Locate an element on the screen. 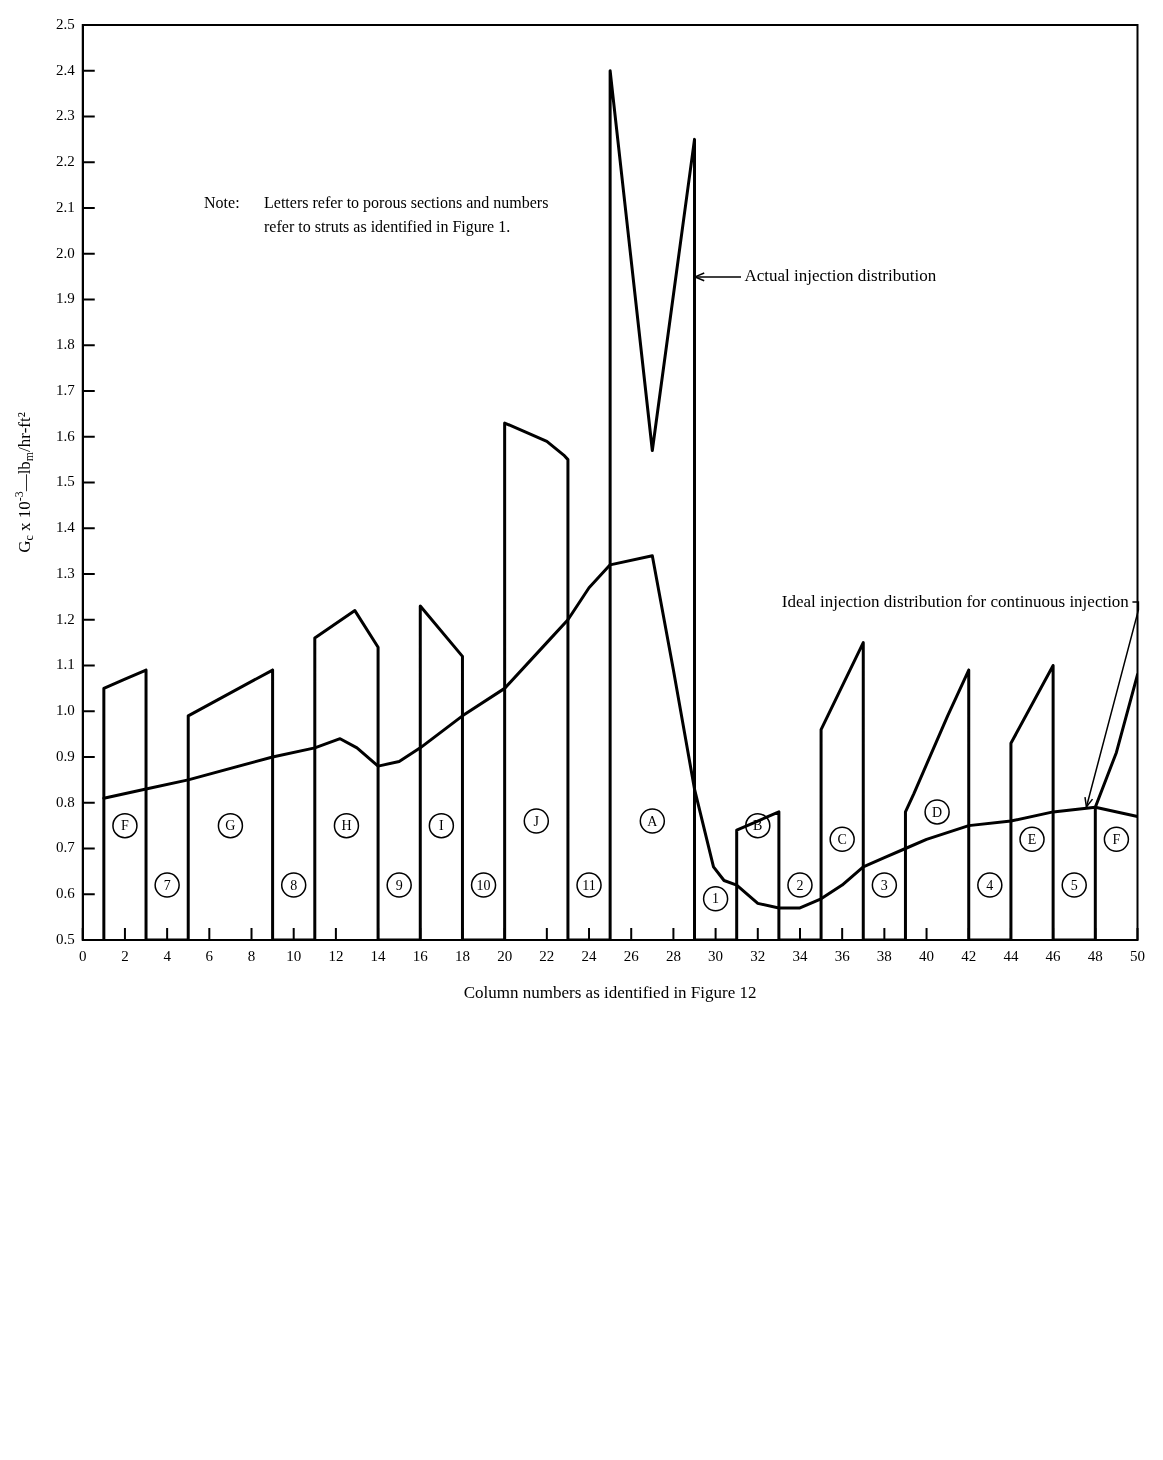 This screenshot has width=1163, height=1460. x-tick-label: 18 is located at coordinates (462, 955).